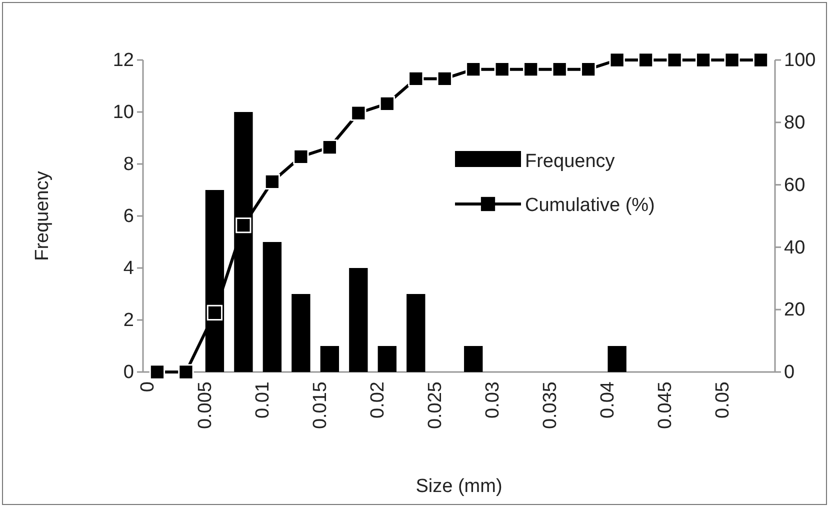 This screenshot has width=829, height=507. What do you see at coordinates (128, 321) in the screenshot?
I see `y-tick-label: 2` at bounding box center [128, 321].